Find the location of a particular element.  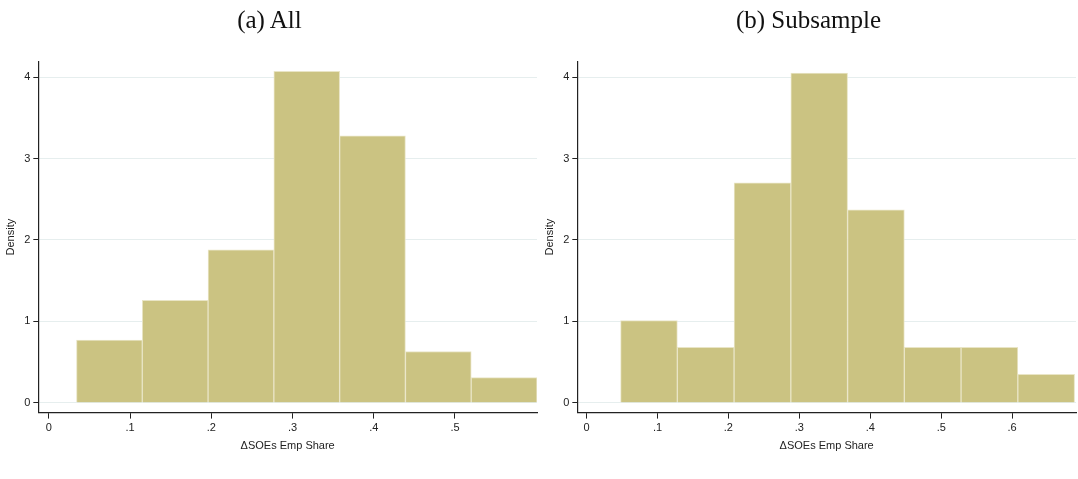

chart-title: (a) All is located at coordinates (269, 21).